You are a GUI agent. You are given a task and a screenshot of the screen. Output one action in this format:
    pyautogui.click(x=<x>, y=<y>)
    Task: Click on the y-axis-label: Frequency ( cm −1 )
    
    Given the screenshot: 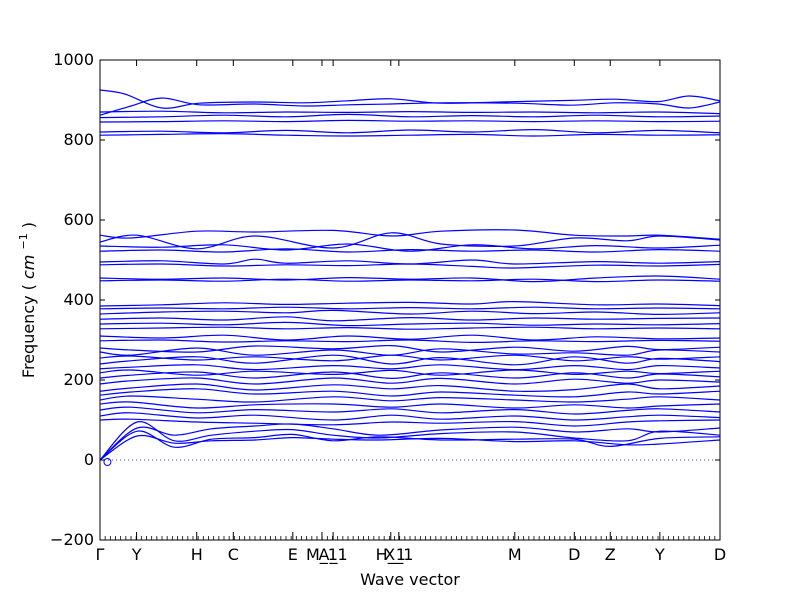 What is the action you would take?
    pyautogui.click(x=25, y=300)
    